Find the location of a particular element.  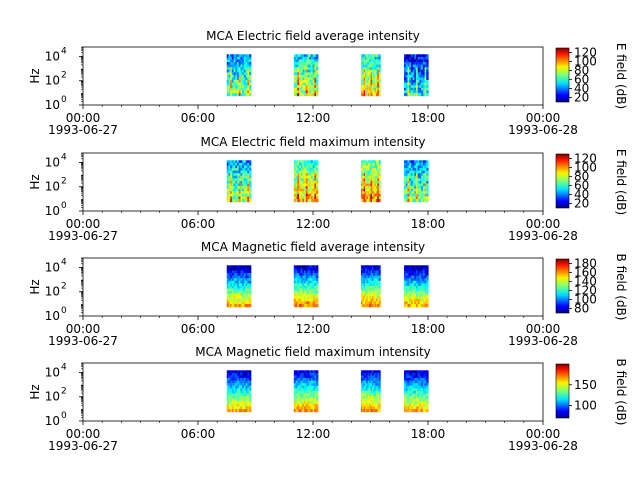

colorbar-tick-label: 40 is located at coordinates (581, 195).